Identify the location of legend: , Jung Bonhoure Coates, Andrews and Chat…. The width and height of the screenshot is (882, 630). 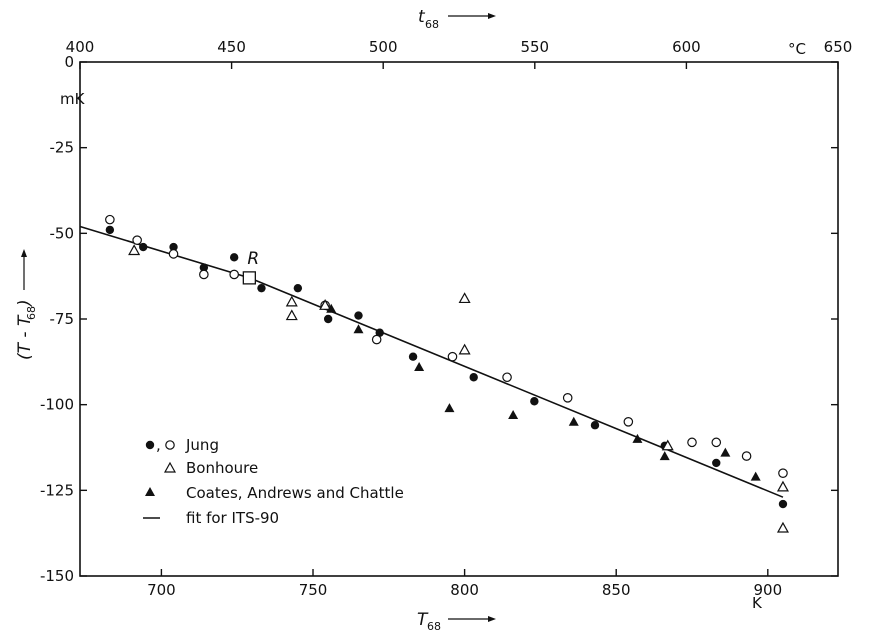
(273, 481).